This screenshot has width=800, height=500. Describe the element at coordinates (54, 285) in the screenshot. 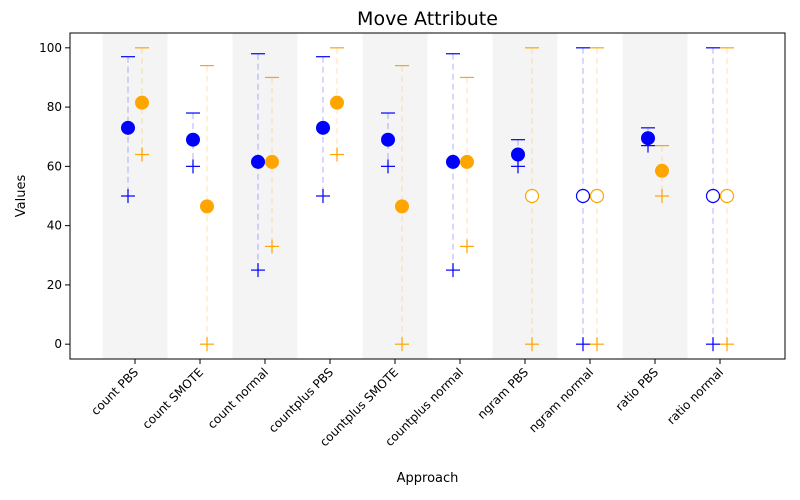

I see `y-tick-label: 20` at that location.